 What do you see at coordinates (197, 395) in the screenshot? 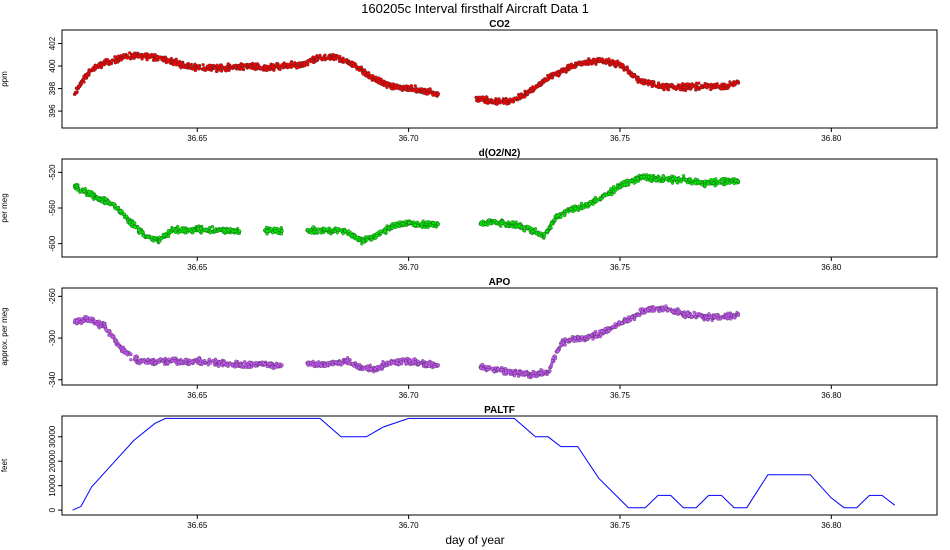
I see `panel-3-xtick-label: 36.65` at bounding box center [197, 395].